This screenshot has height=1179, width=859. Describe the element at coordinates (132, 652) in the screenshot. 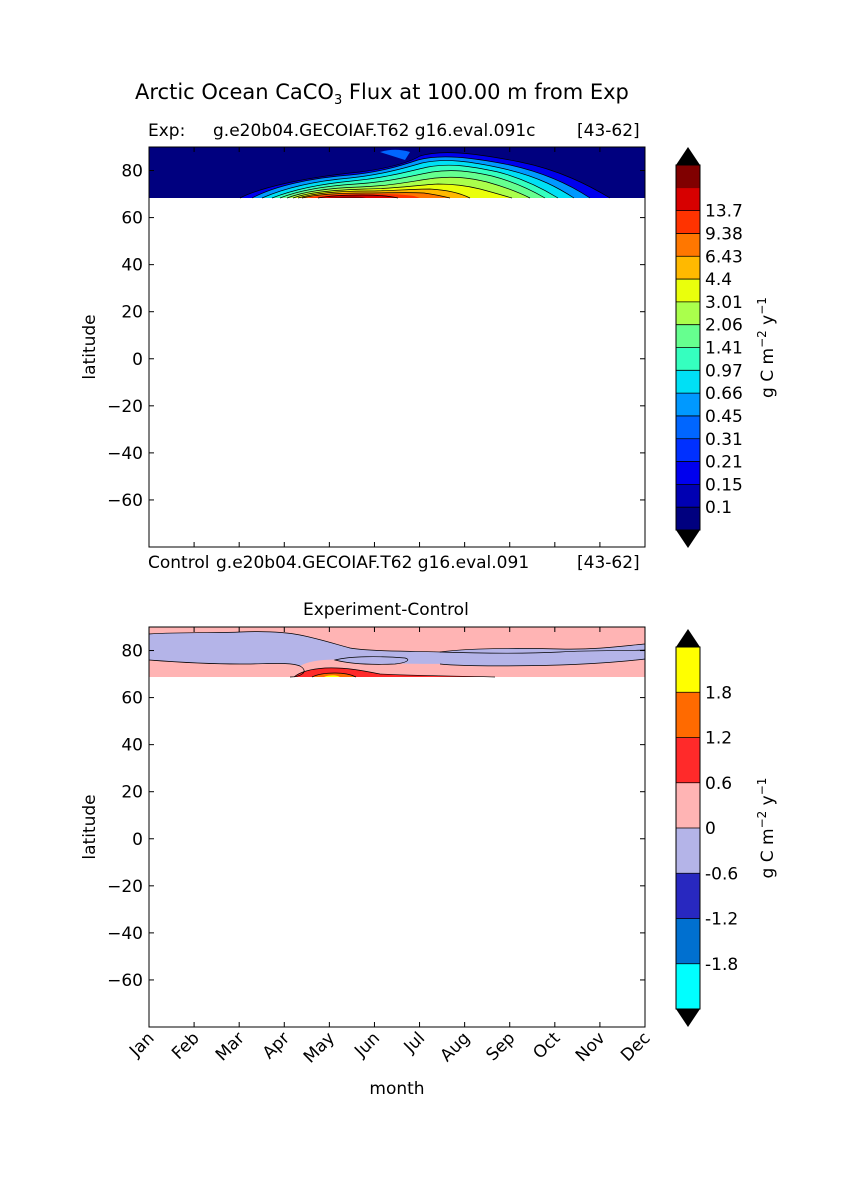

I see `bottom-ytick-label: 80` at that location.